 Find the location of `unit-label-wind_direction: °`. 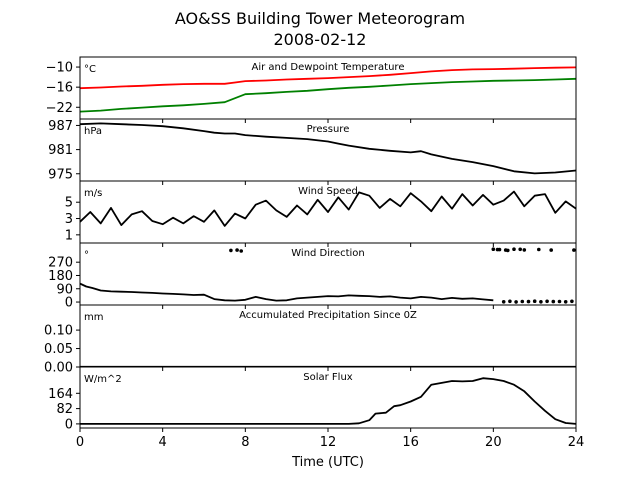

unit-label-wind_direction: ° is located at coordinates (86, 255).